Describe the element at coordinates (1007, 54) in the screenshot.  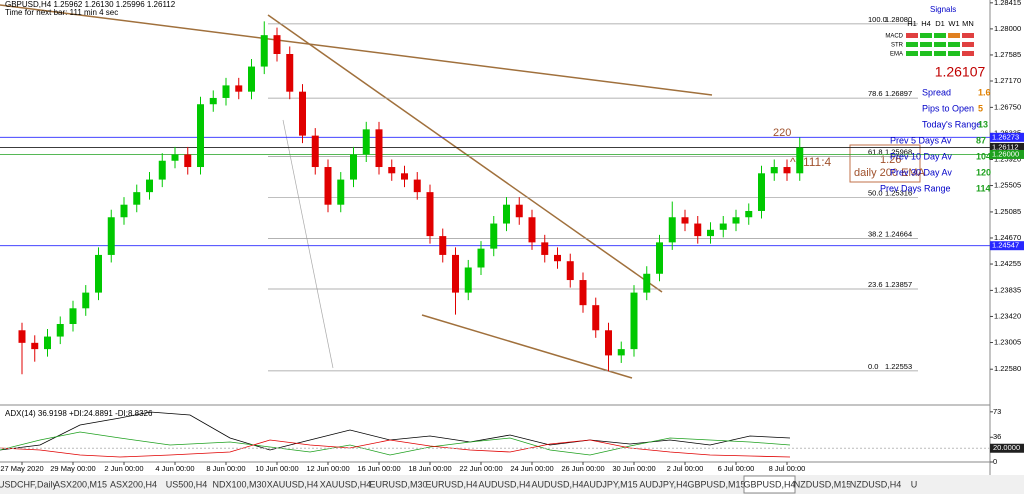
I see `y-tick-label: 1.27585` at that location.